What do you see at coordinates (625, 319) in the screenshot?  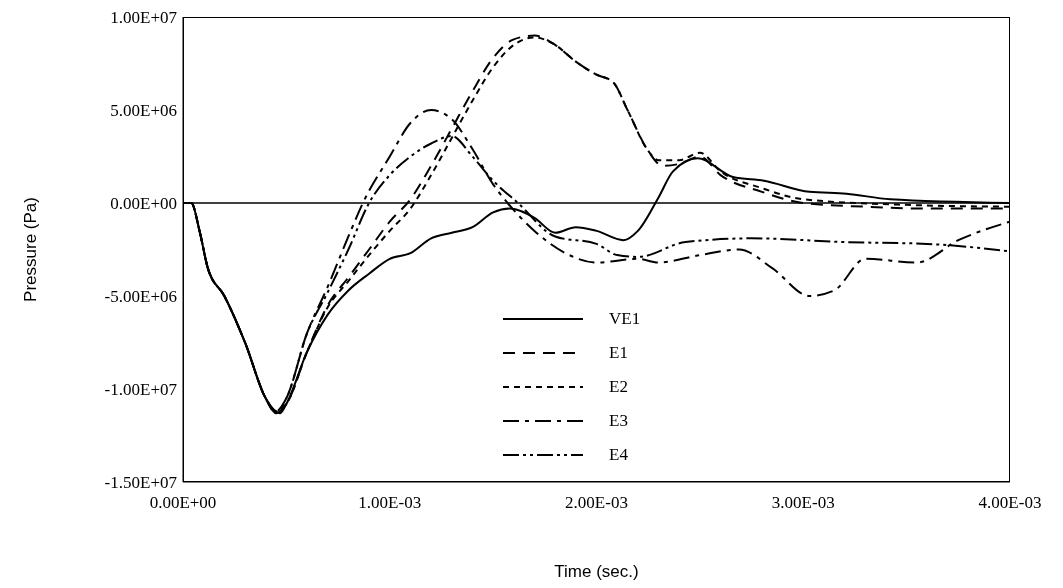 I see `legend-label: VE1` at bounding box center [625, 319].